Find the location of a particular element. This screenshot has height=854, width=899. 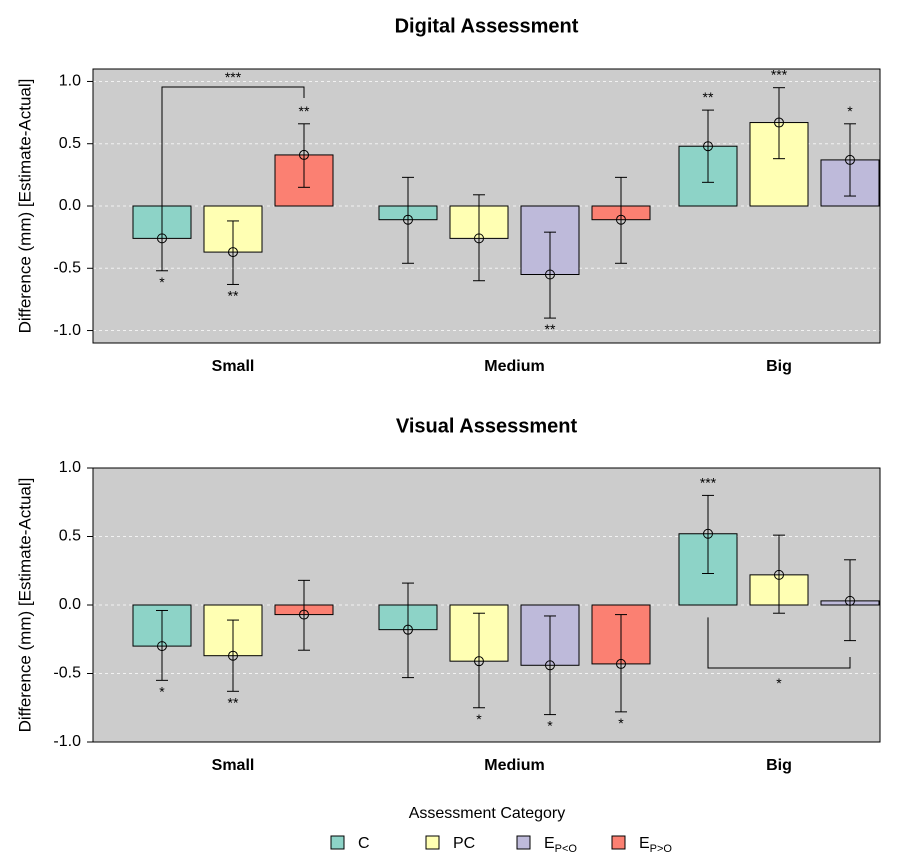

legend-title: Assessment Category is located at coordinates (487, 813).